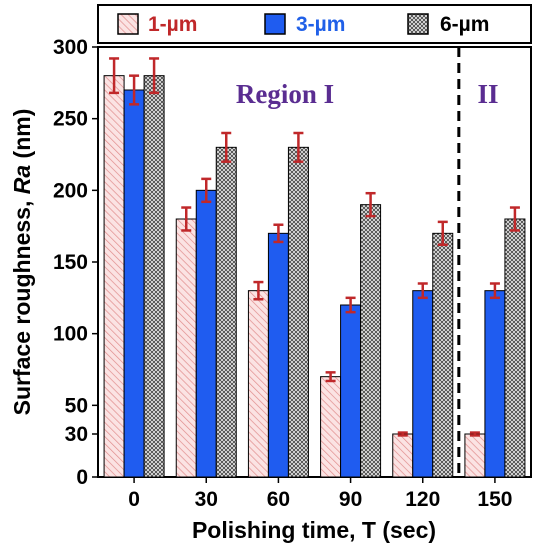  Describe the element at coordinates (186, 348) in the screenshot. I see `bar-1-µm-30` at that location.